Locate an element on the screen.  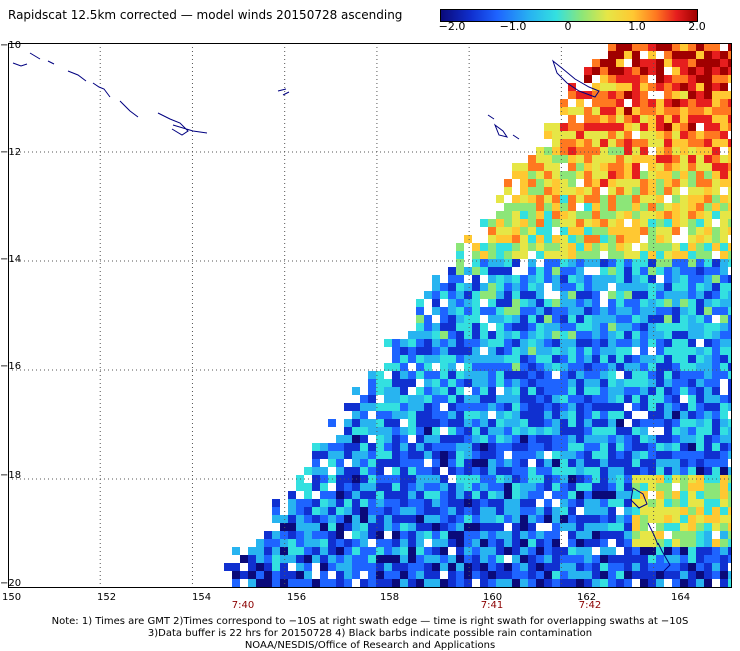
lat-label: −10 is located at coordinates (11, 45).